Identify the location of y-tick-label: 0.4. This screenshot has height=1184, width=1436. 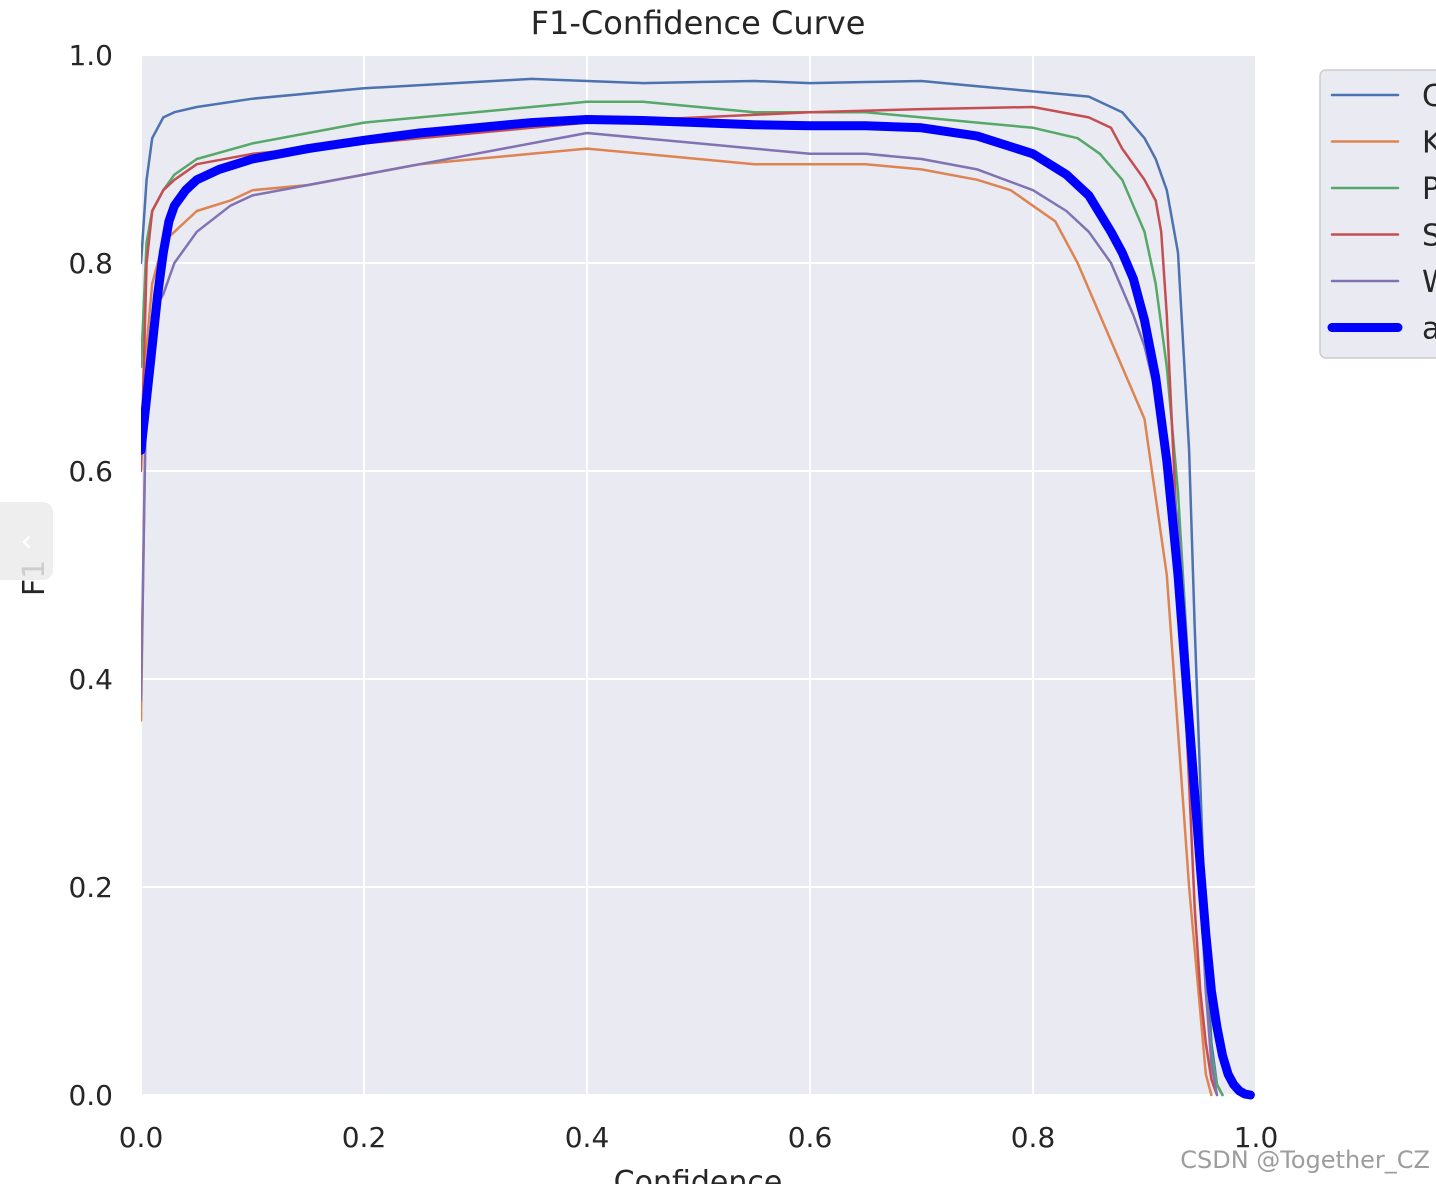
(90, 679).